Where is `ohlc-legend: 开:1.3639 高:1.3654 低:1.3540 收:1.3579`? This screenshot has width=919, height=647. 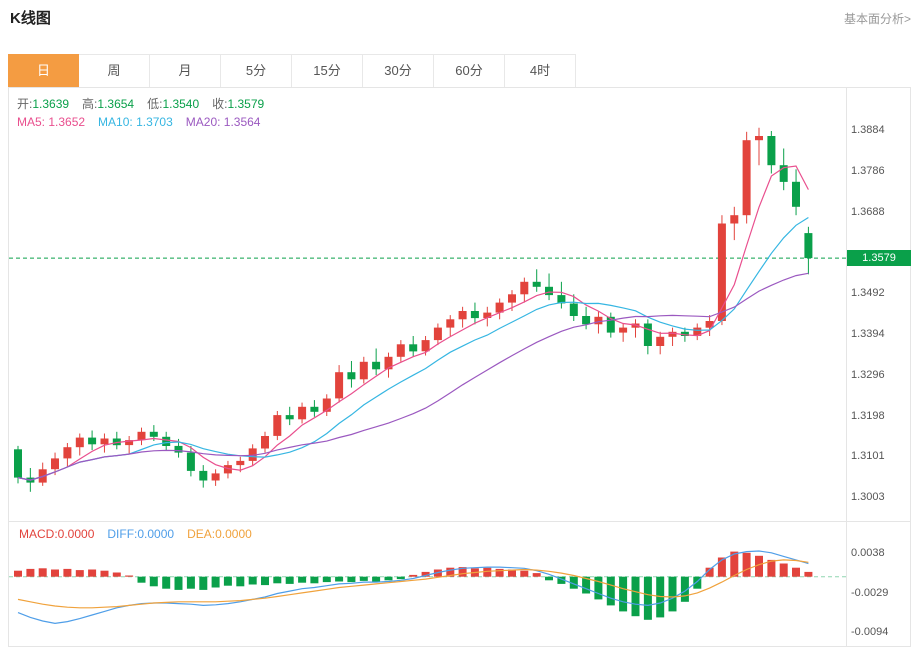
ohlc-legend: 开:1.3639 高:1.3654 低:1.3540 收:1.3579 is located at coordinates (147, 103).